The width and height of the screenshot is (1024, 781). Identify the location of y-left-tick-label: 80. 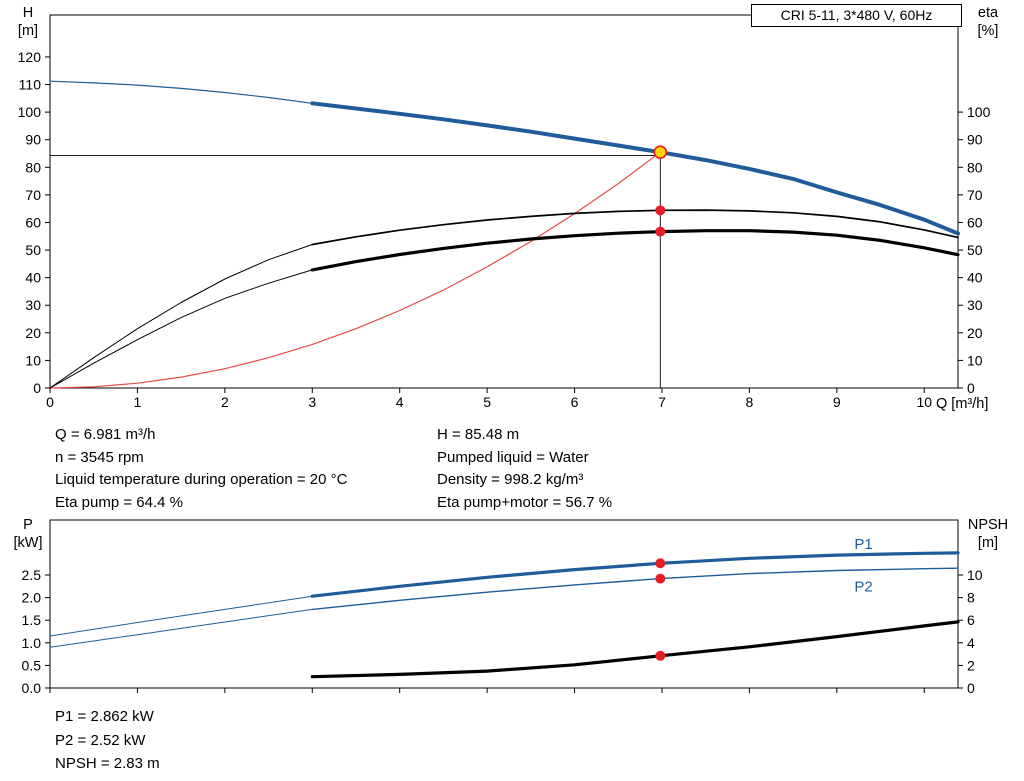
(33, 167).